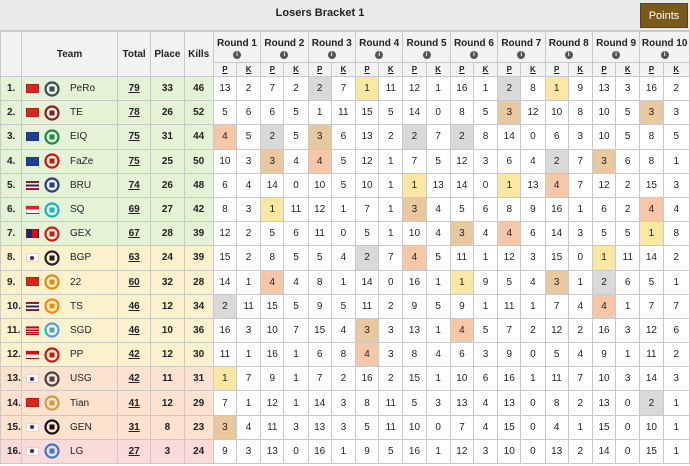  Describe the element at coordinates (167, 54) in the screenshot. I see `place-header: Place` at that location.